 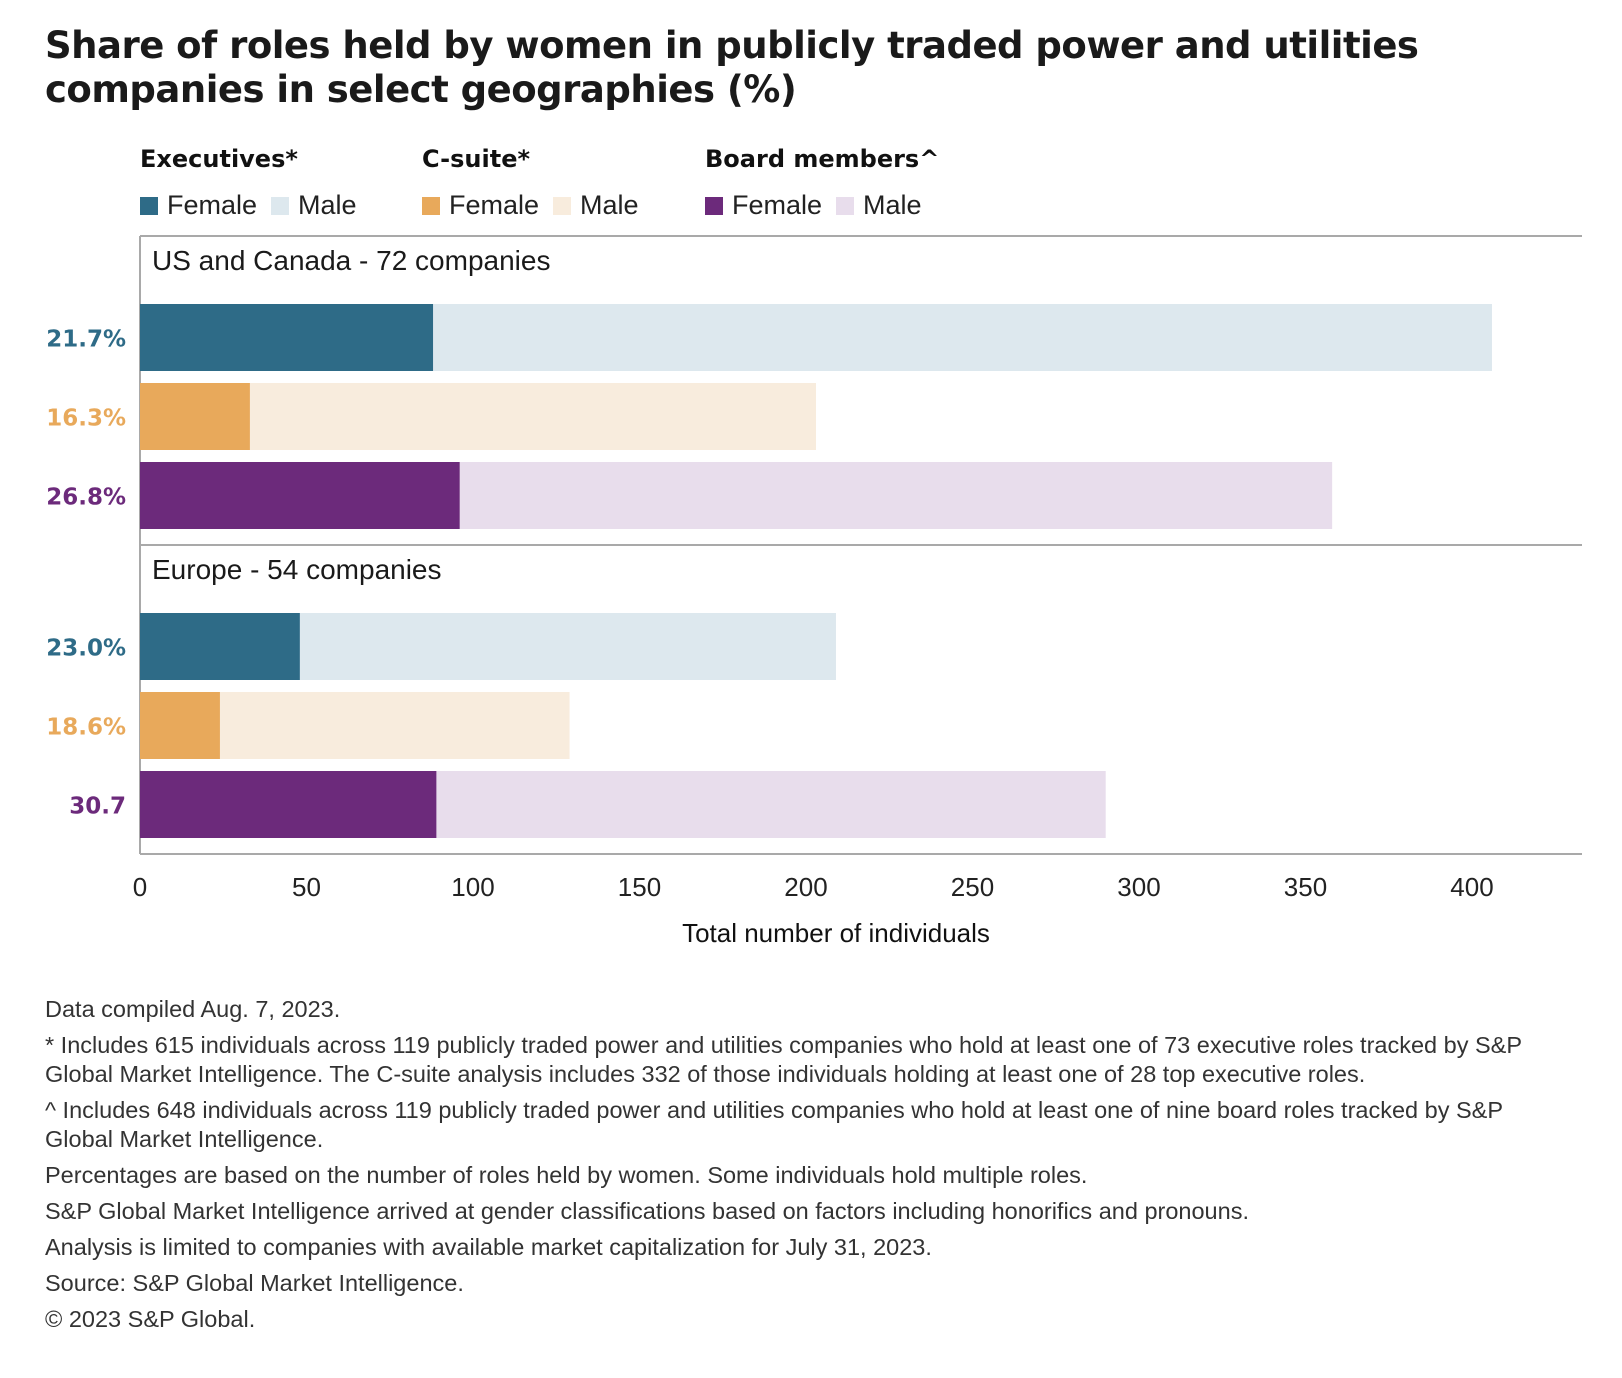 I want to click on footnote-source: Source: S&P Global Market Intelligence., so click(x=254, y=1283).